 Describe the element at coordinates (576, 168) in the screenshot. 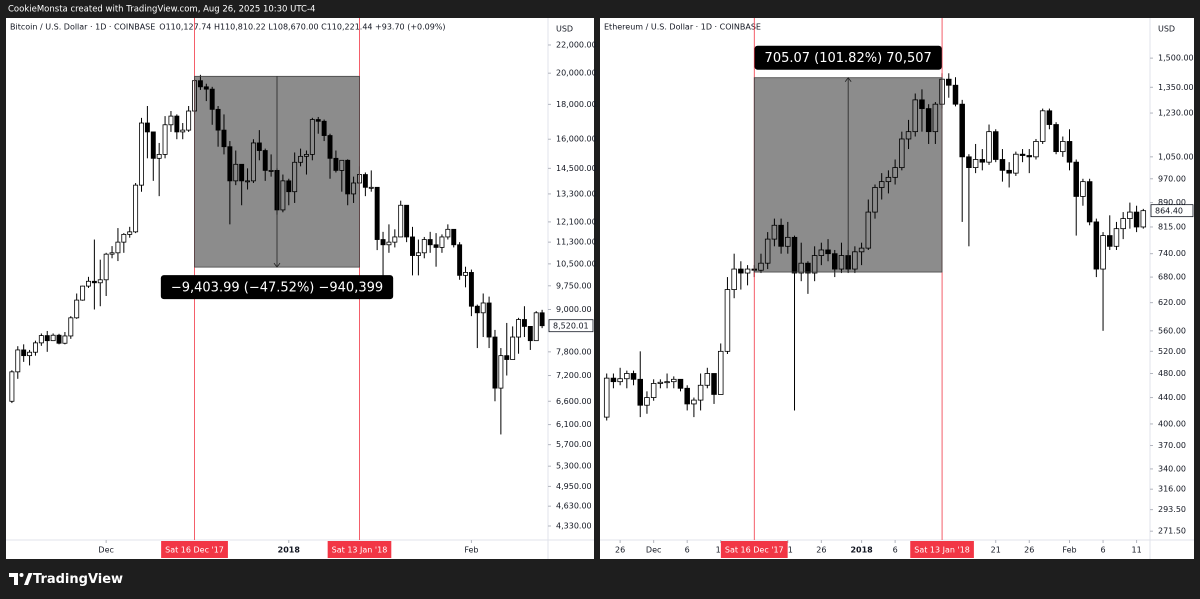

I see `y-tick-label: 14,500.00` at that location.